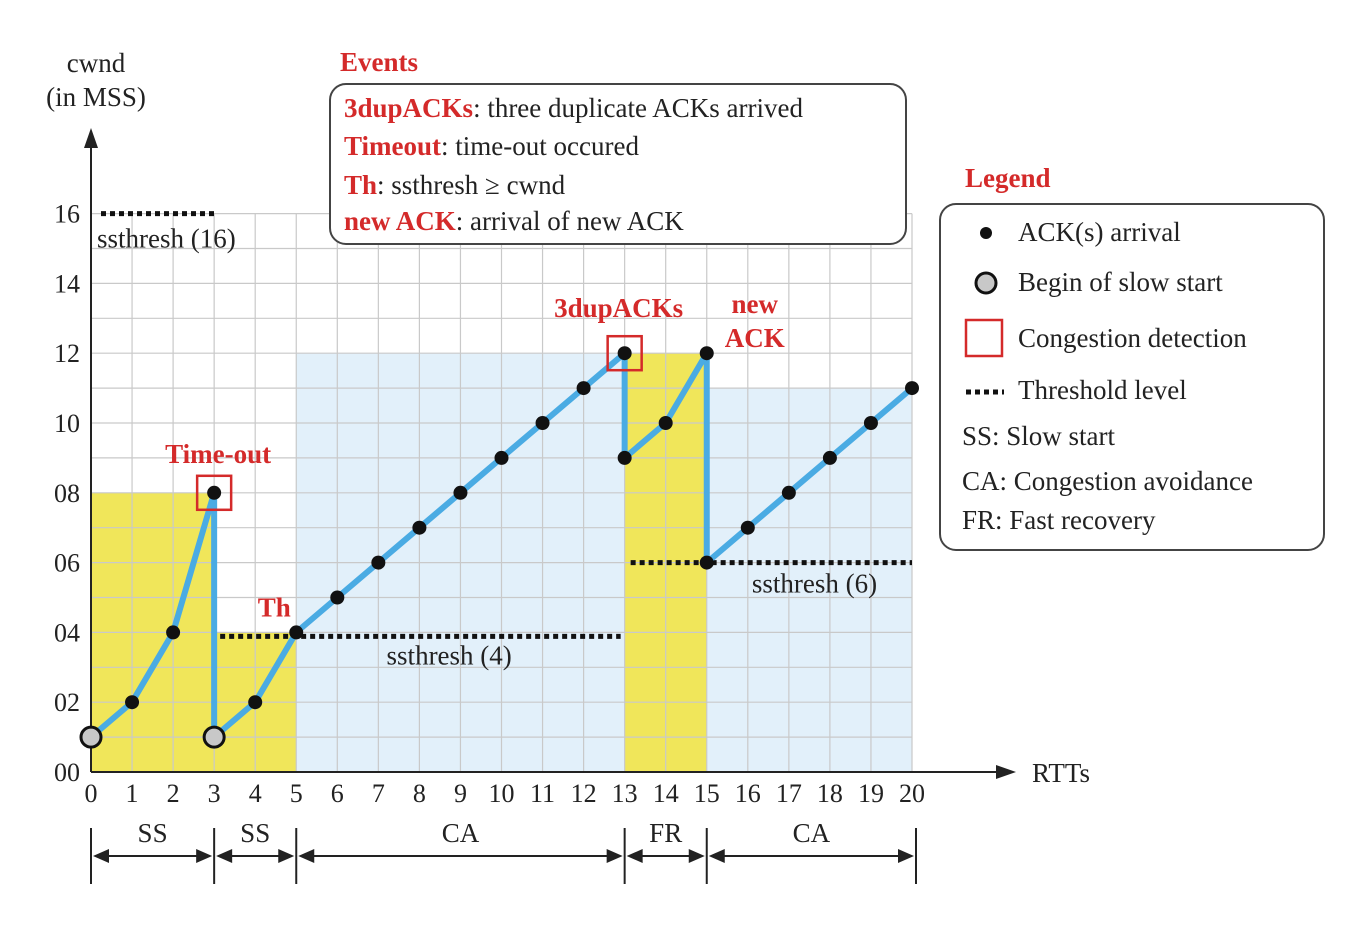 The image size is (1359, 929). I want to click on x-tick-label-12: 12, so click(584, 793).